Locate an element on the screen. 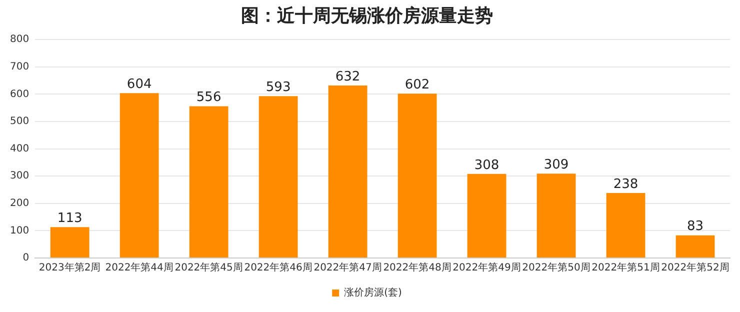  y-tick-label: 400 is located at coordinates (20, 148).